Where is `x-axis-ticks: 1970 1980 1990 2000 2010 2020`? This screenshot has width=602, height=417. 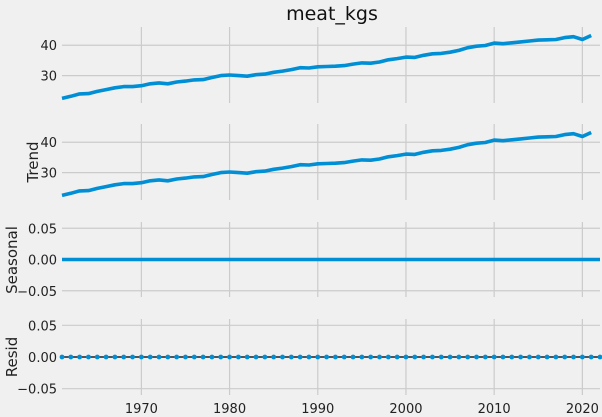 x-axis-ticks: 1970 1980 1990 2000 2010 2020 is located at coordinates (362, 409).